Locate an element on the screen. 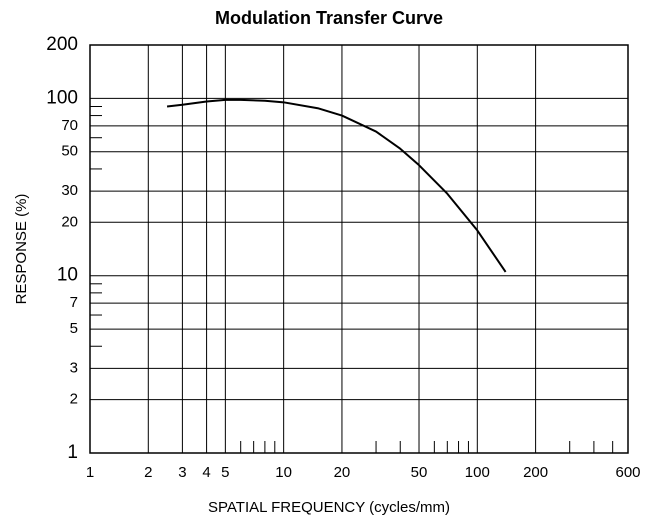 This screenshot has height=520, width=657. y-tick-label: 200 is located at coordinates (62, 44).